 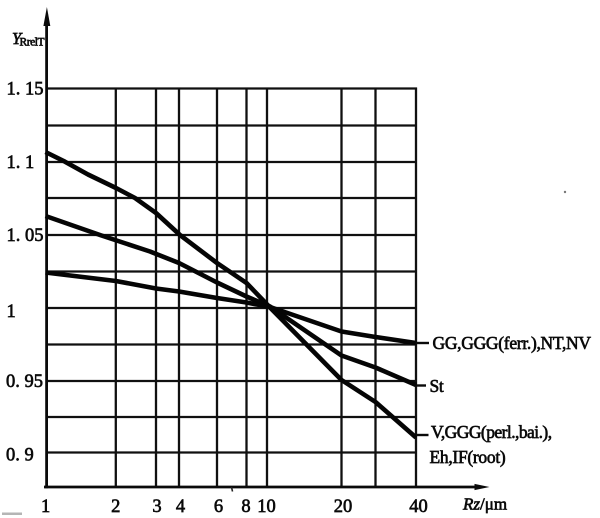 What do you see at coordinates (115, 507) in the screenshot?
I see `svg-text: 2` at bounding box center [115, 507].